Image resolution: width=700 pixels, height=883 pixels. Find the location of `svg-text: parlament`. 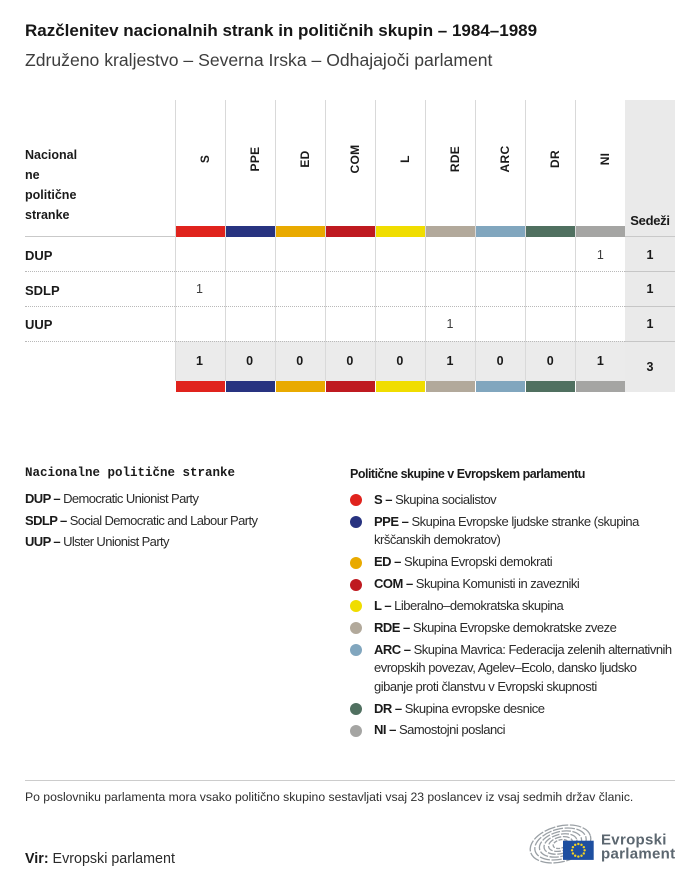

svg-text: parlament is located at coordinates (638, 853).